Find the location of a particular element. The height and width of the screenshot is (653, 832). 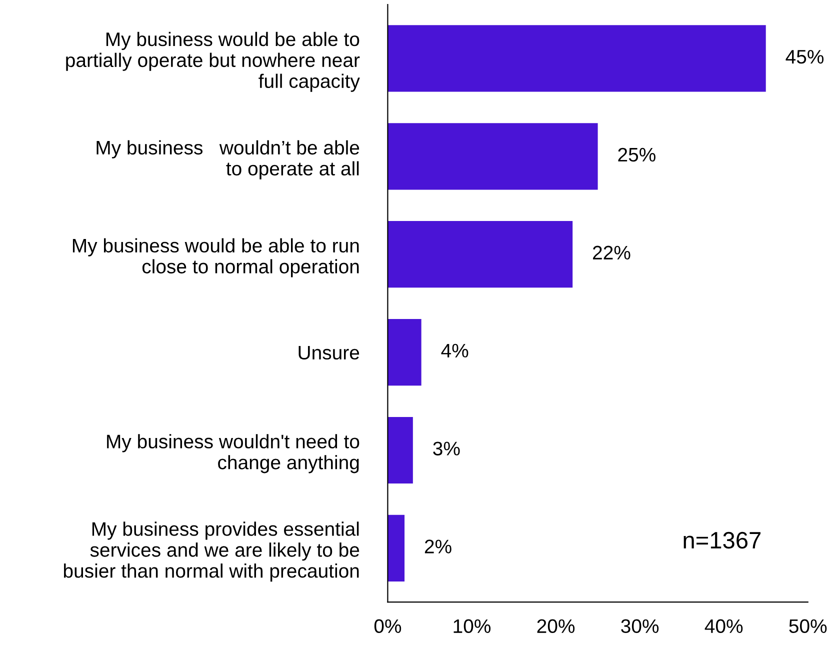

y-tick-label: Unsure is located at coordinates (329, 353).